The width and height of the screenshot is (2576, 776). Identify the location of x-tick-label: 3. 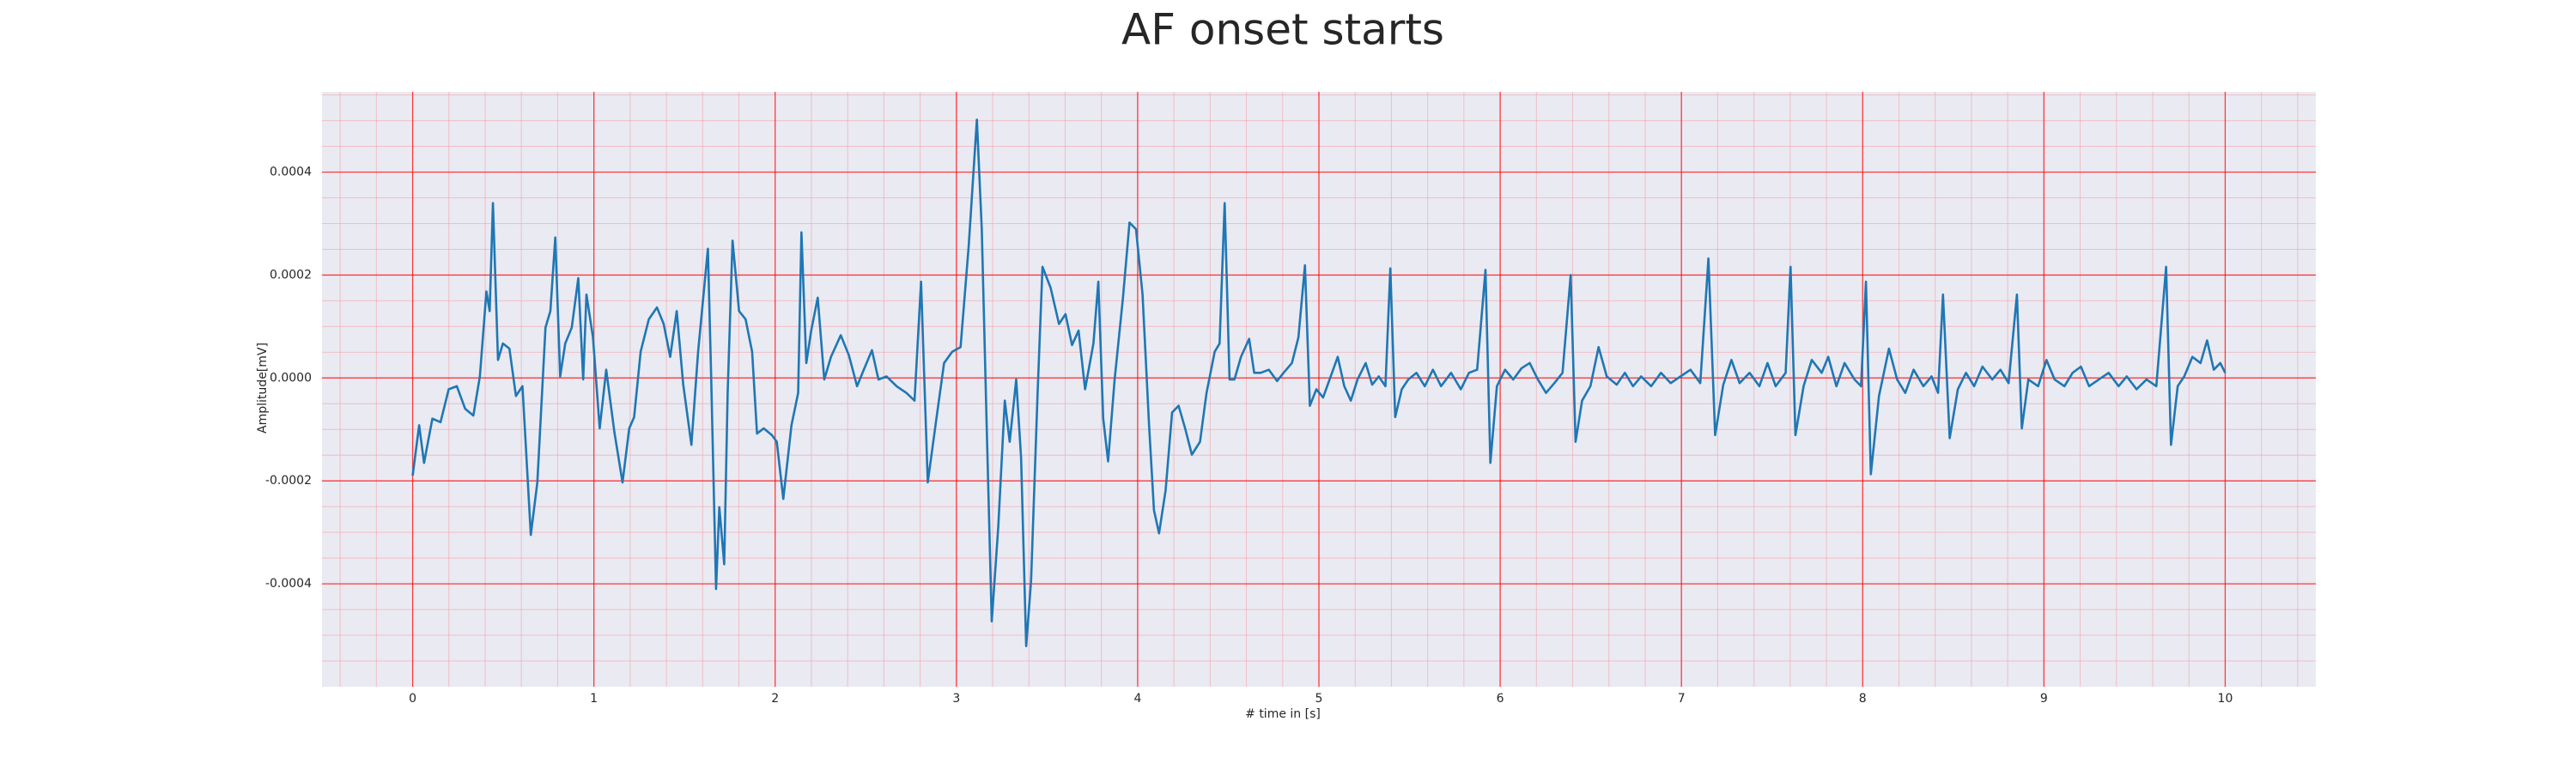
(956, 699).